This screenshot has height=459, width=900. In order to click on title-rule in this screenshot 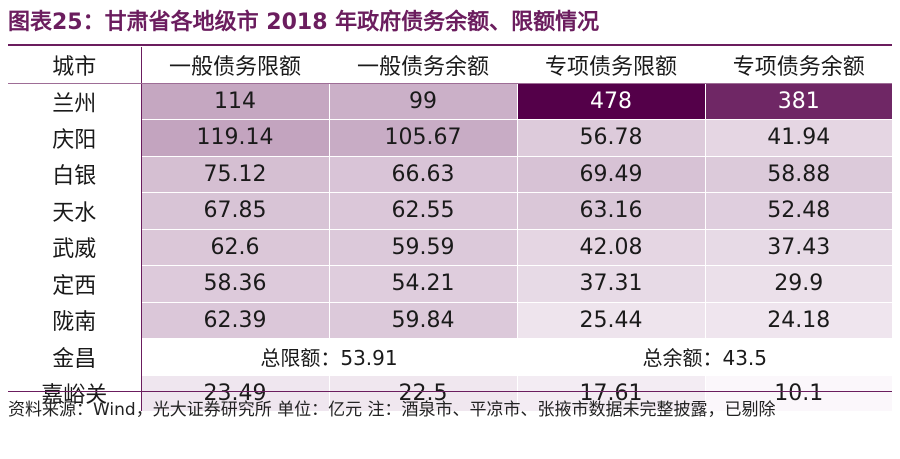, I will do `click(450, 45)`.